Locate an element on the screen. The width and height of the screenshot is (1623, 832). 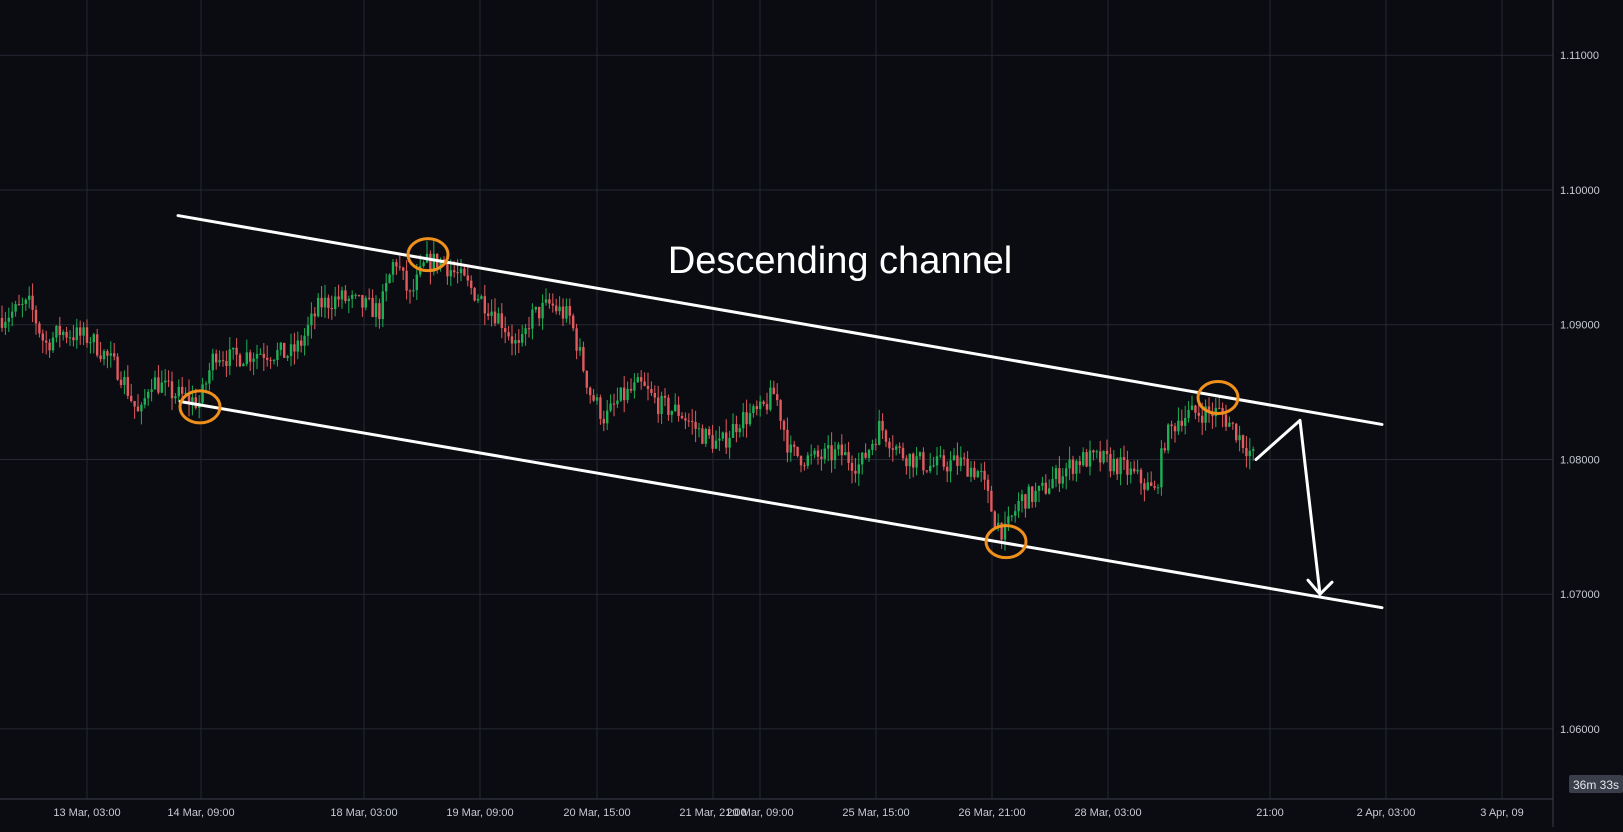
projection-arrowhead is located at coordinates (1320, 587).